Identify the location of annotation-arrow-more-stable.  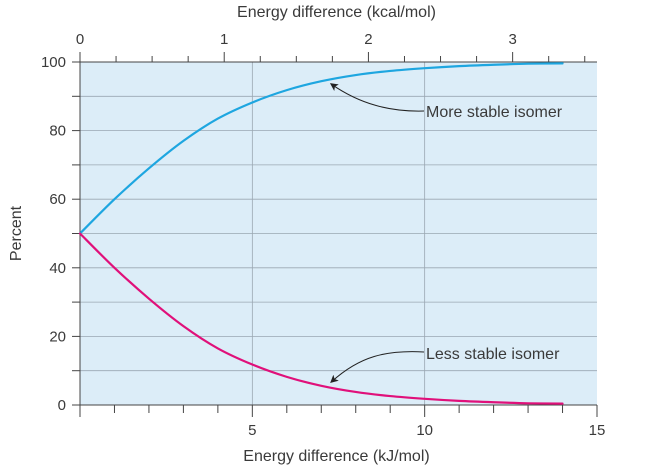
(377, 97).